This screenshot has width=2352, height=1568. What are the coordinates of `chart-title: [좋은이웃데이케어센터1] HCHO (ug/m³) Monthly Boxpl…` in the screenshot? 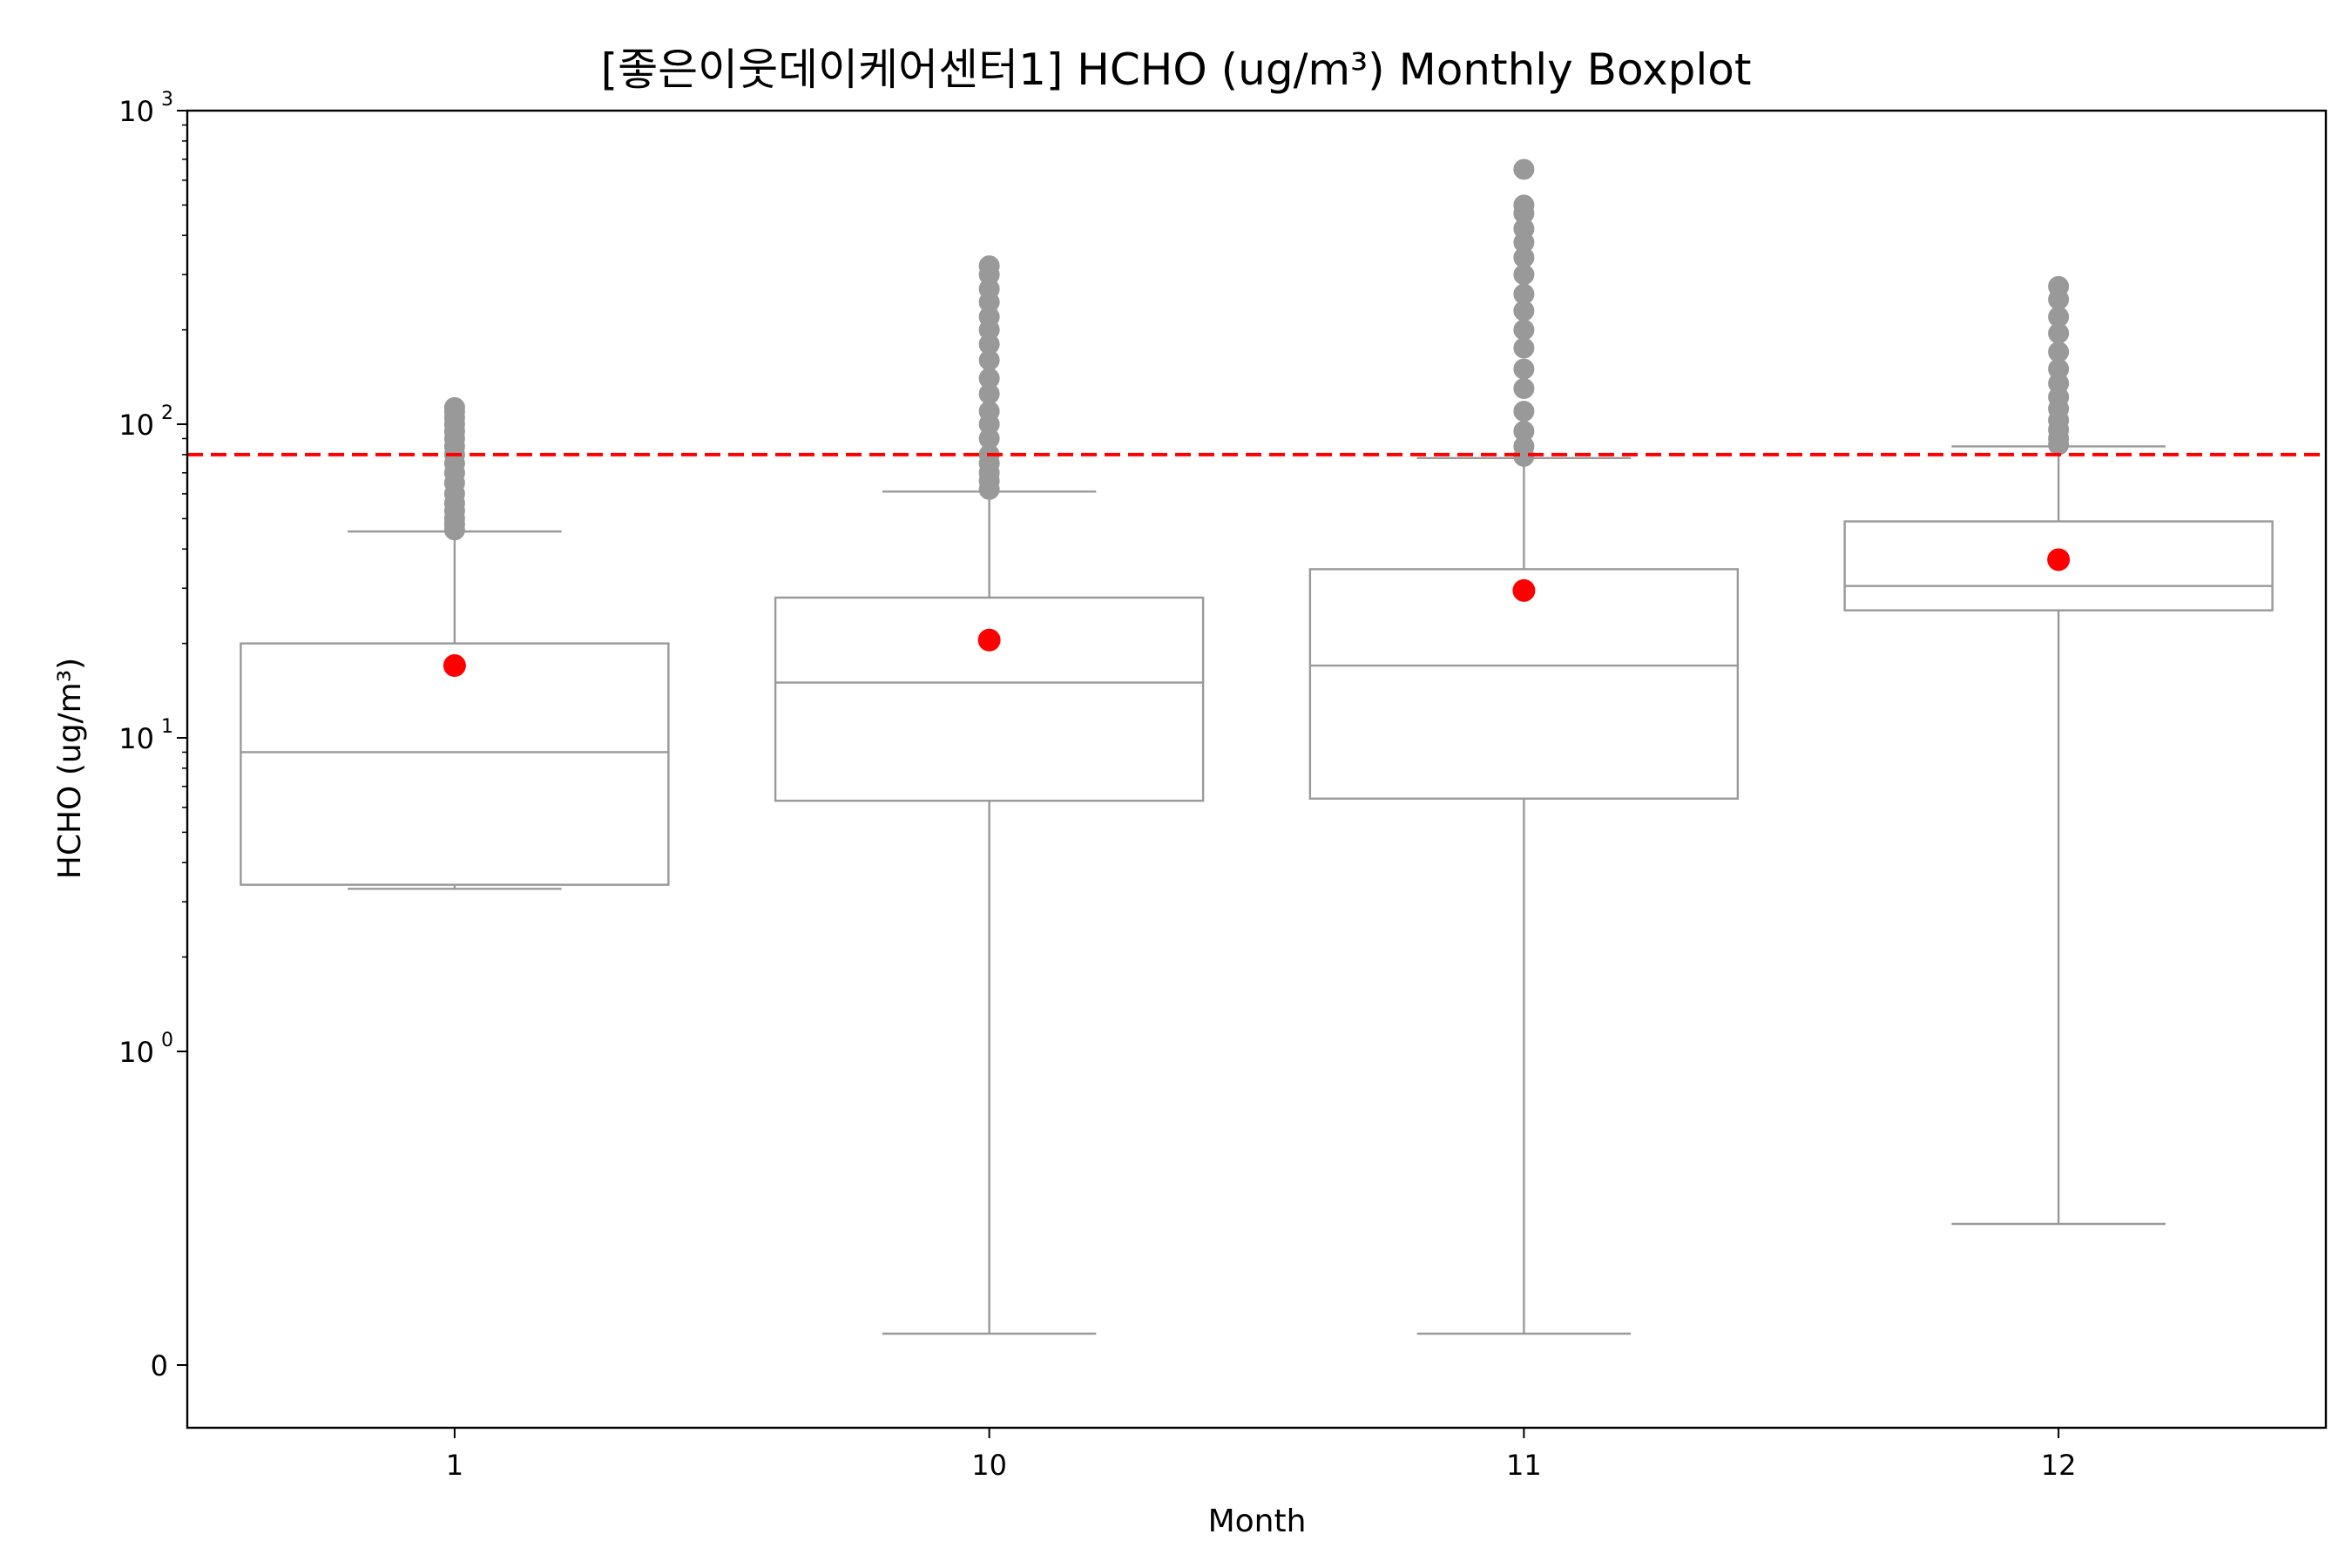 It's located at (1176, 69).